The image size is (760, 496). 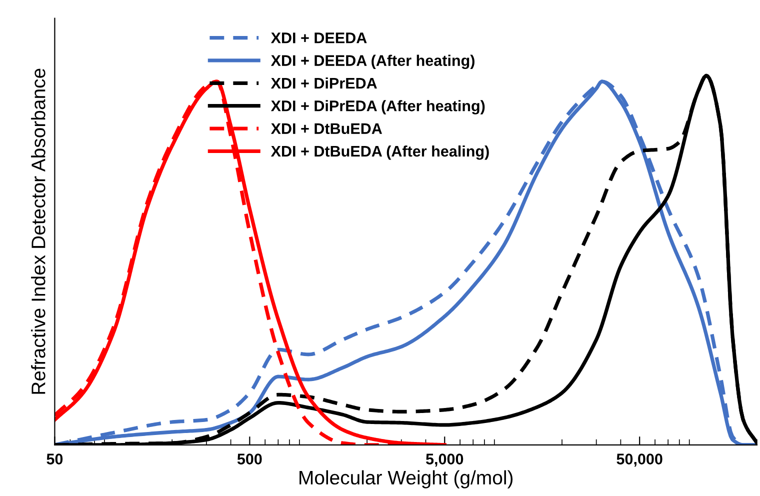 I want to click on x-tick-label: 5,000, so click(x=445, y=460).